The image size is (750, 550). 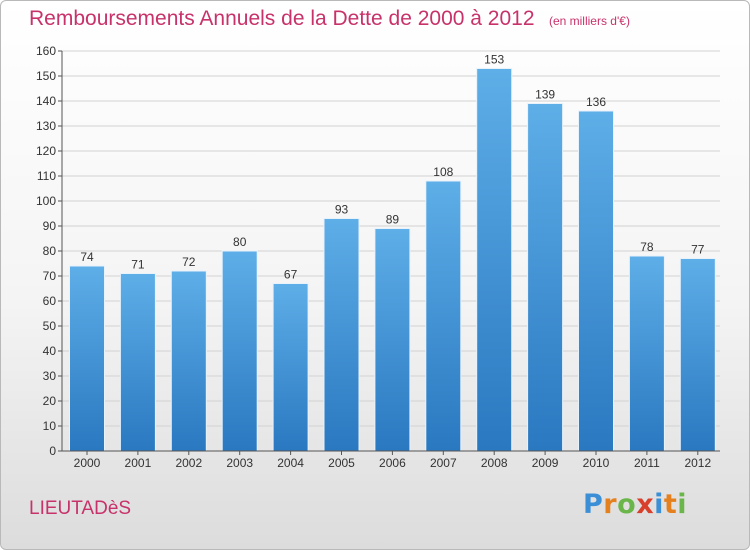 What do you see at coordinates (393, 220) in the screenshot?
I see `data-label: 89` at bounding box center [393, 220].